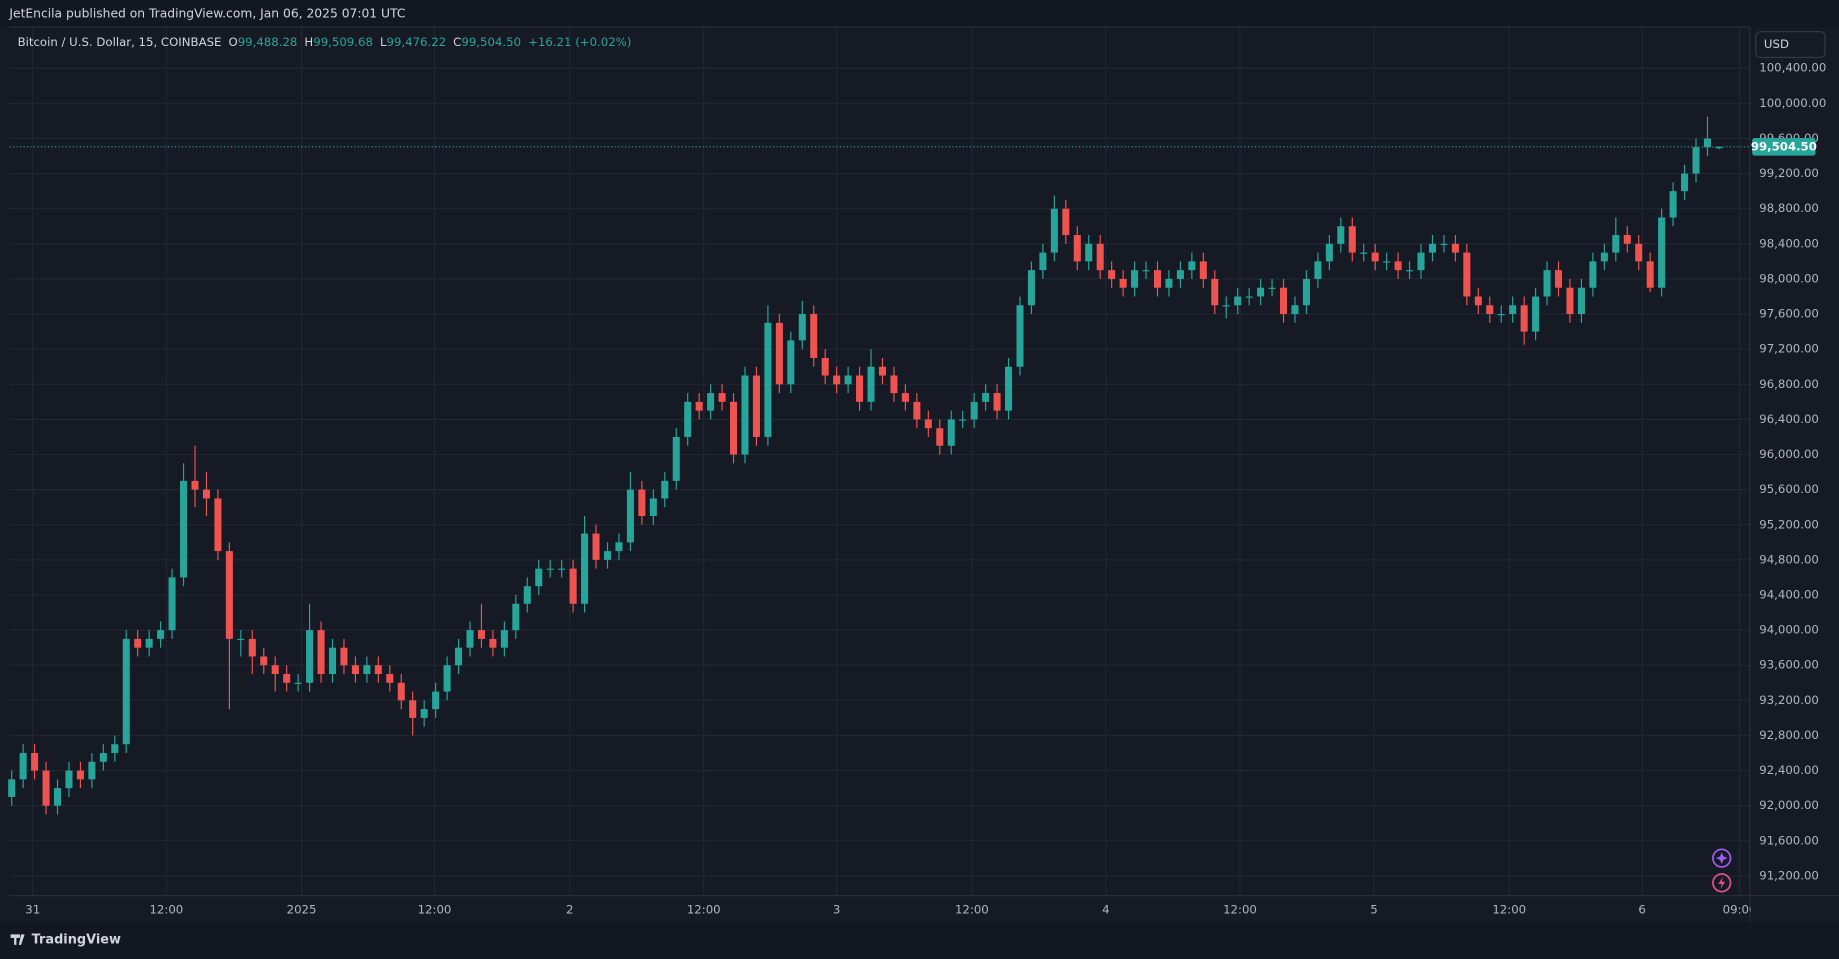 This screenshot has width=1839, height=959. What do you see at coordinates (457, 42) in the screenshot?
I see `legend-item: C` at bounding box center [457, 42].